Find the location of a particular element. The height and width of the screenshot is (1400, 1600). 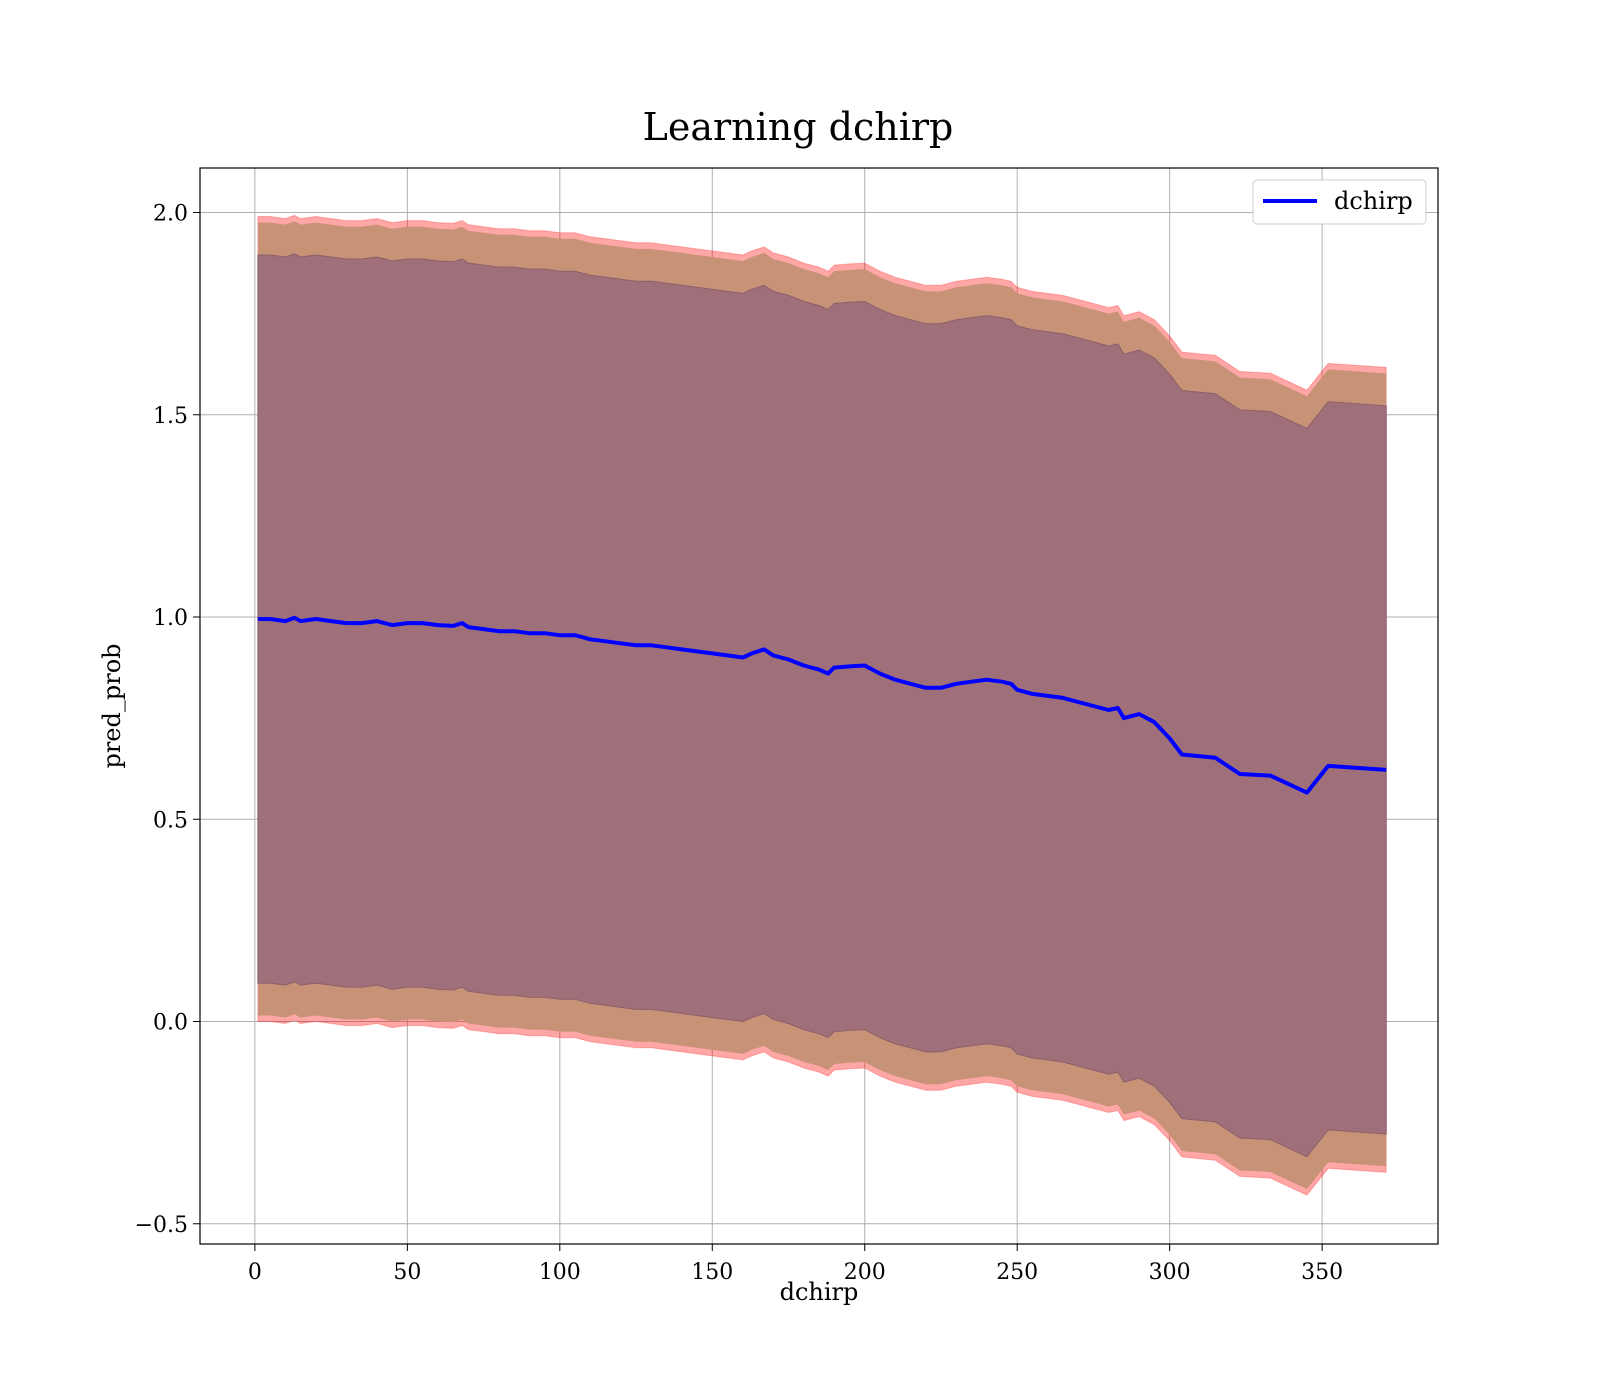

chart-title: Learning dchirp is located at coordinates (798, 127).